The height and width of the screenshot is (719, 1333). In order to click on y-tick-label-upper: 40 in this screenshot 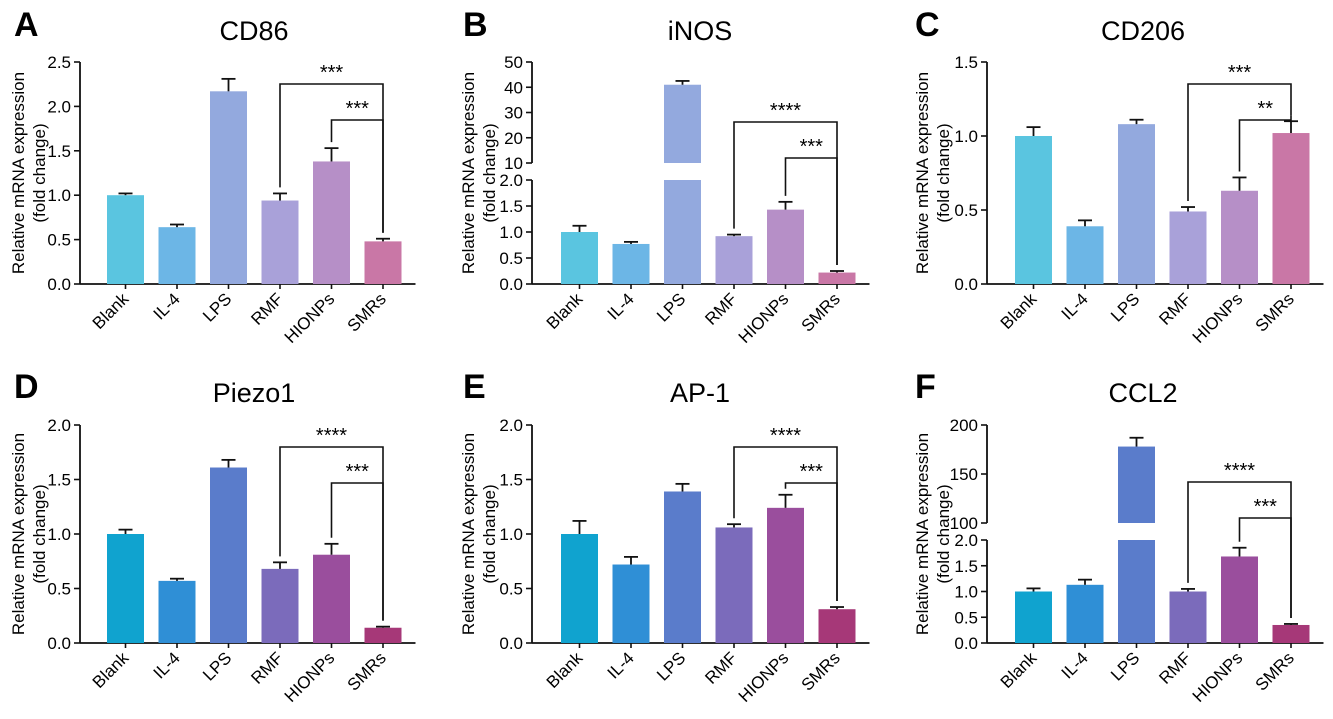, I will do `click(513, 87)`.